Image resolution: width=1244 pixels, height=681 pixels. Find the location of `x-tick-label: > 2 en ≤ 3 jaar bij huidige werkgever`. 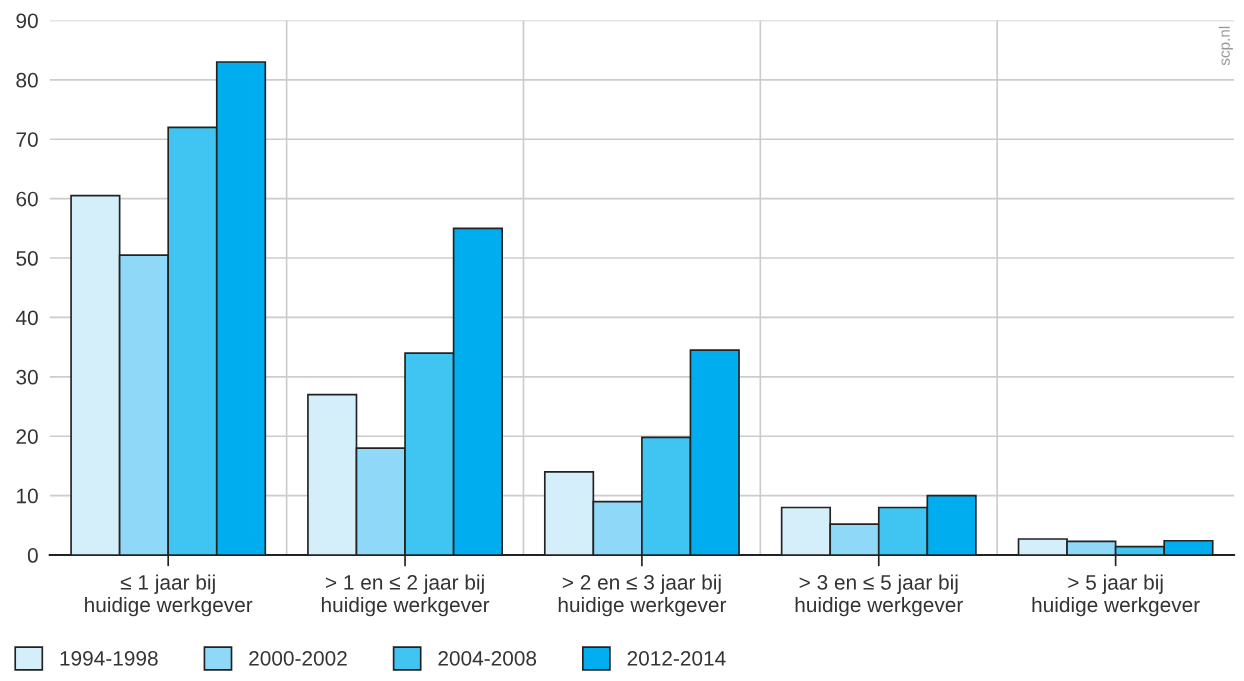

x-tick-label: > 2 en ≤ 3 jaar bij huidige werkgever is located at coordinates (642, 595).